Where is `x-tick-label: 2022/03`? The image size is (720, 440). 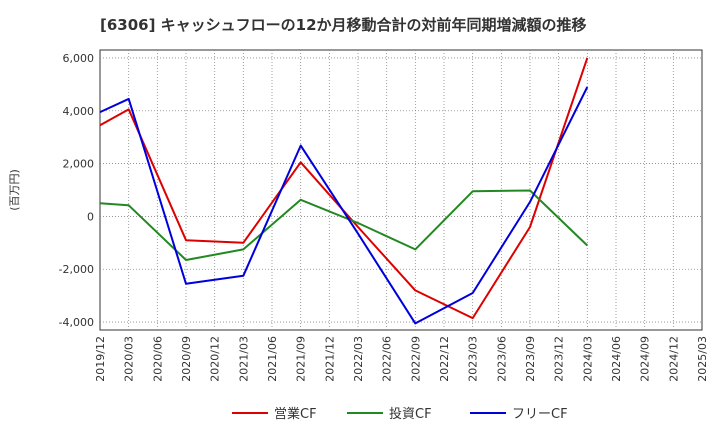
x-tick-label: 2022/03 is located at coordinates (358, 359).